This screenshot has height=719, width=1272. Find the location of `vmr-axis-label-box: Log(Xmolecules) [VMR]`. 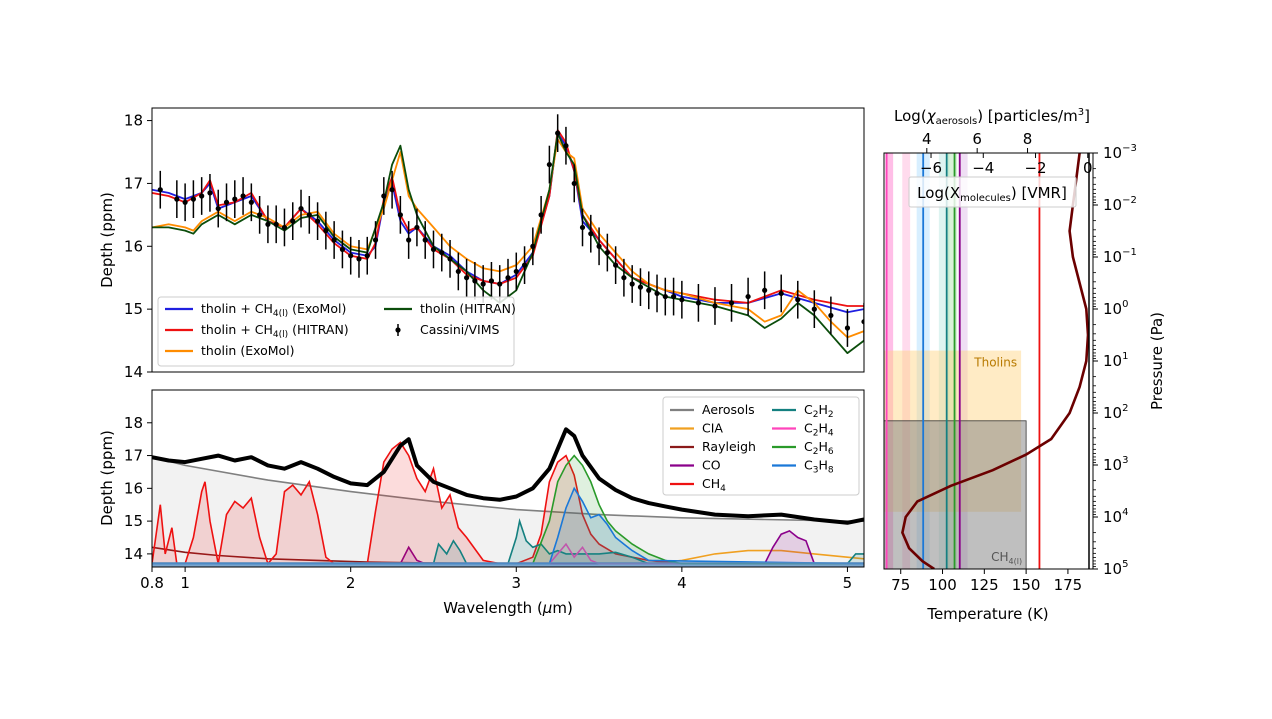

vmr-axis-label-box: Log(Xmolecules) [VMR] is located at coordinates (992, 192).